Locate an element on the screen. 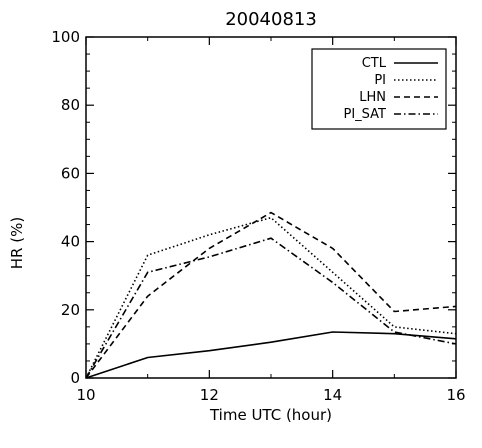  x-tick-label: 10 is located at coordinates (85, 395).